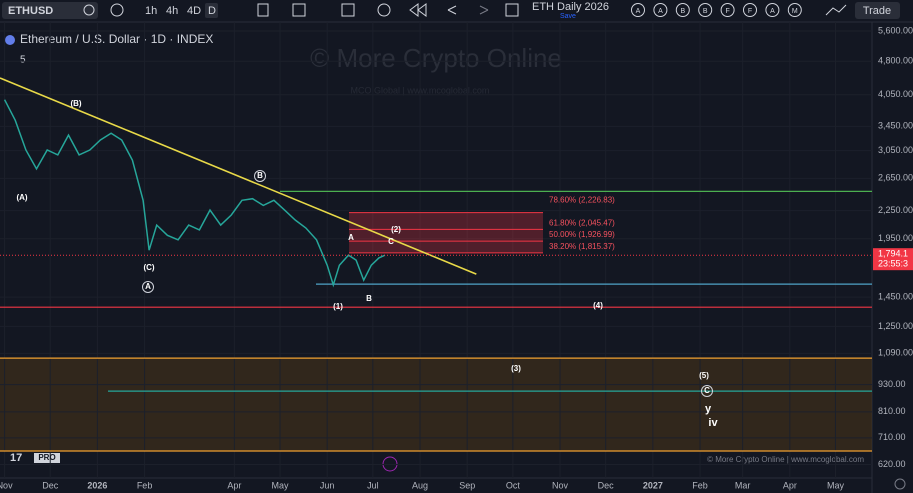 The height and width of the screenshot is (493, 913). Describe the element at coordinates (263, 10) in the screenshot. I see `chart-type-icon` at that location.